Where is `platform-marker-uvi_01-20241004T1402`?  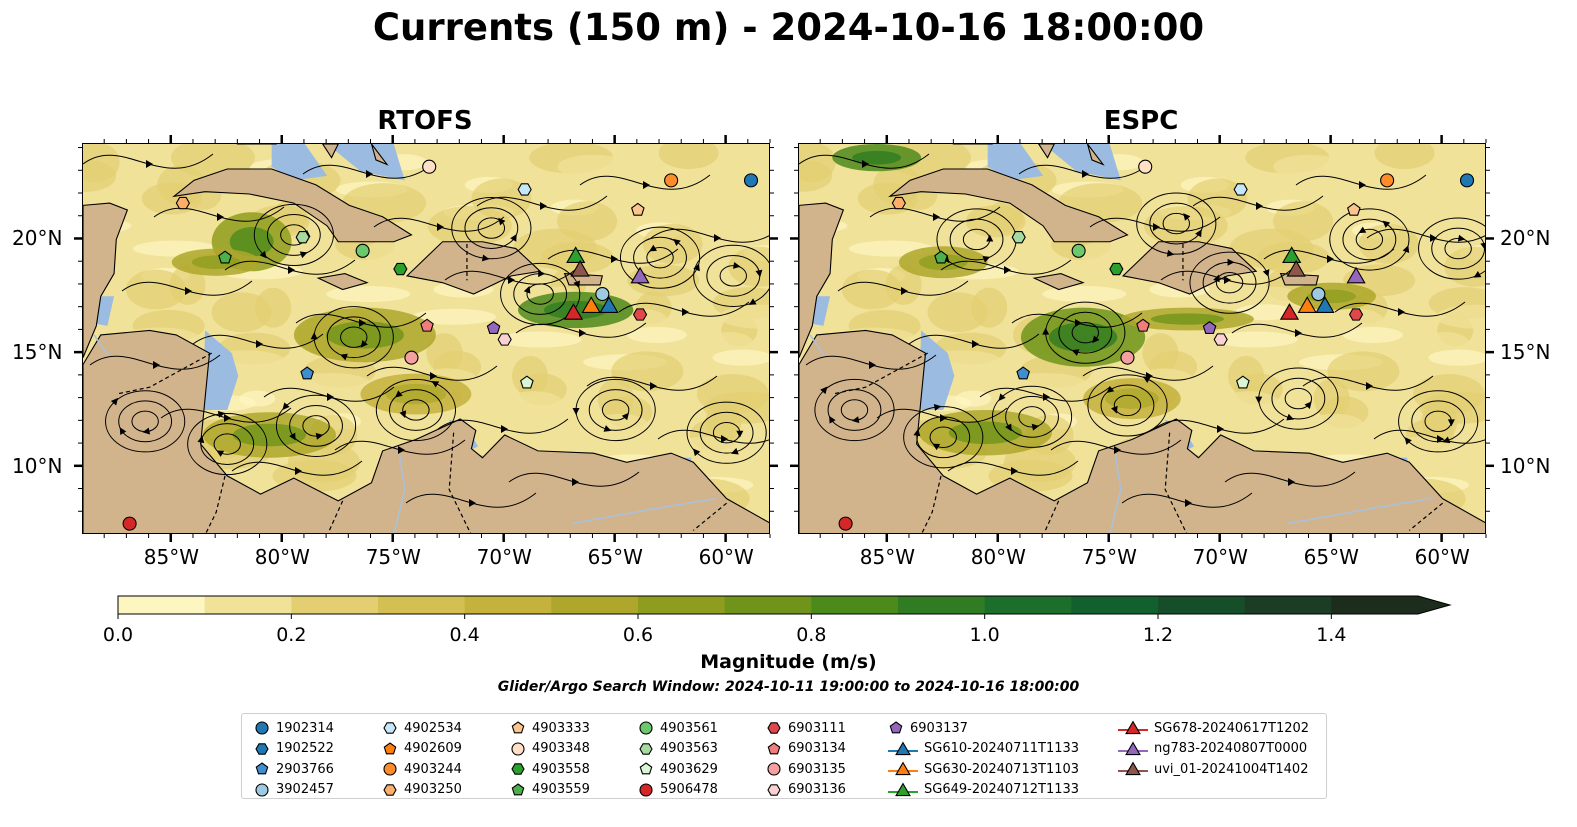 platform-marker-uvi_01-20241004T1402 is located at coordinates (580, 268).